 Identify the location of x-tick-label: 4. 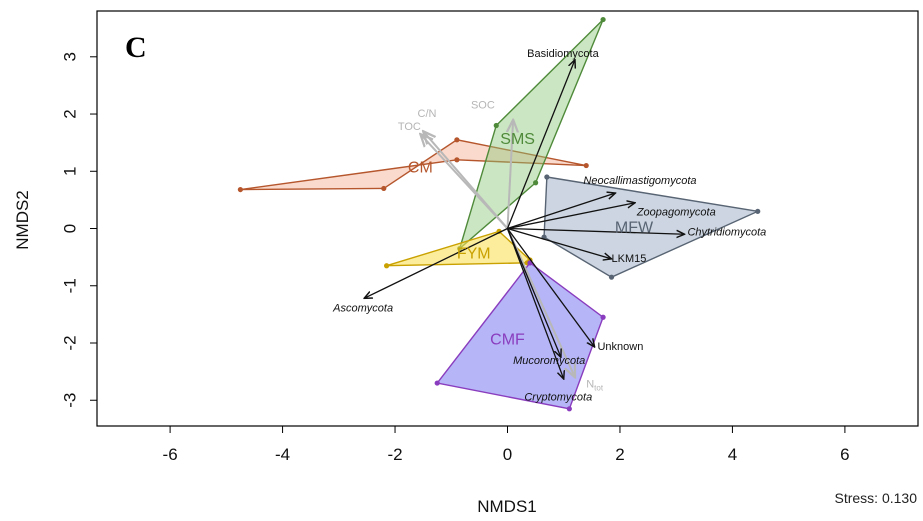
(732, 454).